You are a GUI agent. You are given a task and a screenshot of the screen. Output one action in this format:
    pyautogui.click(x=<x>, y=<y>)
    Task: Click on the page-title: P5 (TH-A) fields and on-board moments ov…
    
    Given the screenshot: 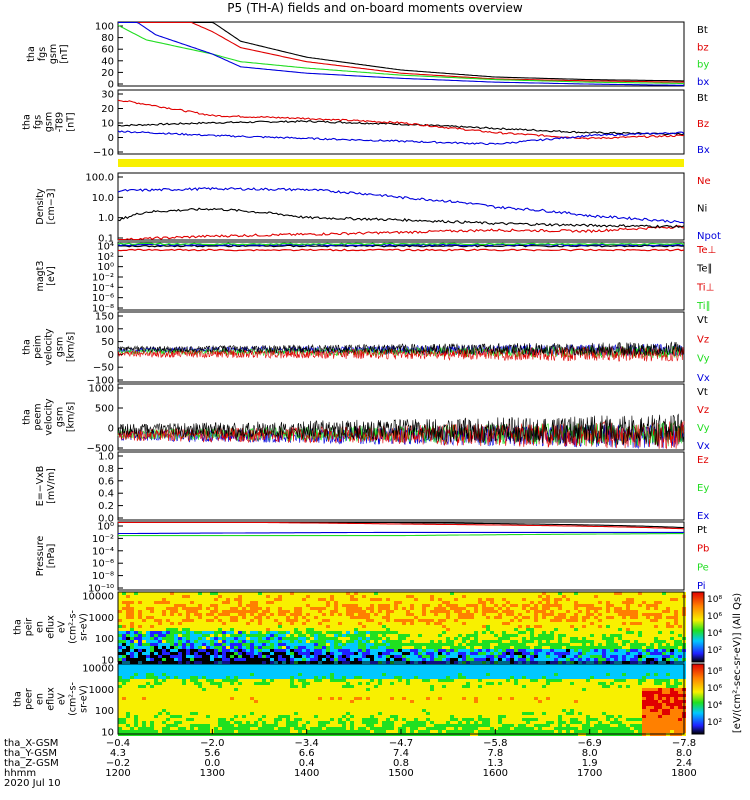 What is the action you would take?
    pyautogui.click(x=375, y=8)
    